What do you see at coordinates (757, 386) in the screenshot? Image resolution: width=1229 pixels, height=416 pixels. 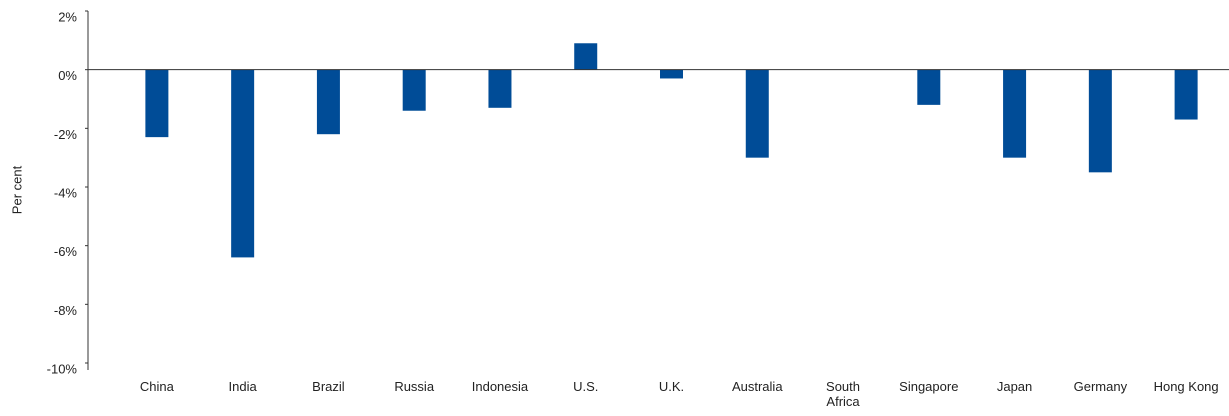 I see `x-tick-label: Australia` at bounding box center [757, 386].